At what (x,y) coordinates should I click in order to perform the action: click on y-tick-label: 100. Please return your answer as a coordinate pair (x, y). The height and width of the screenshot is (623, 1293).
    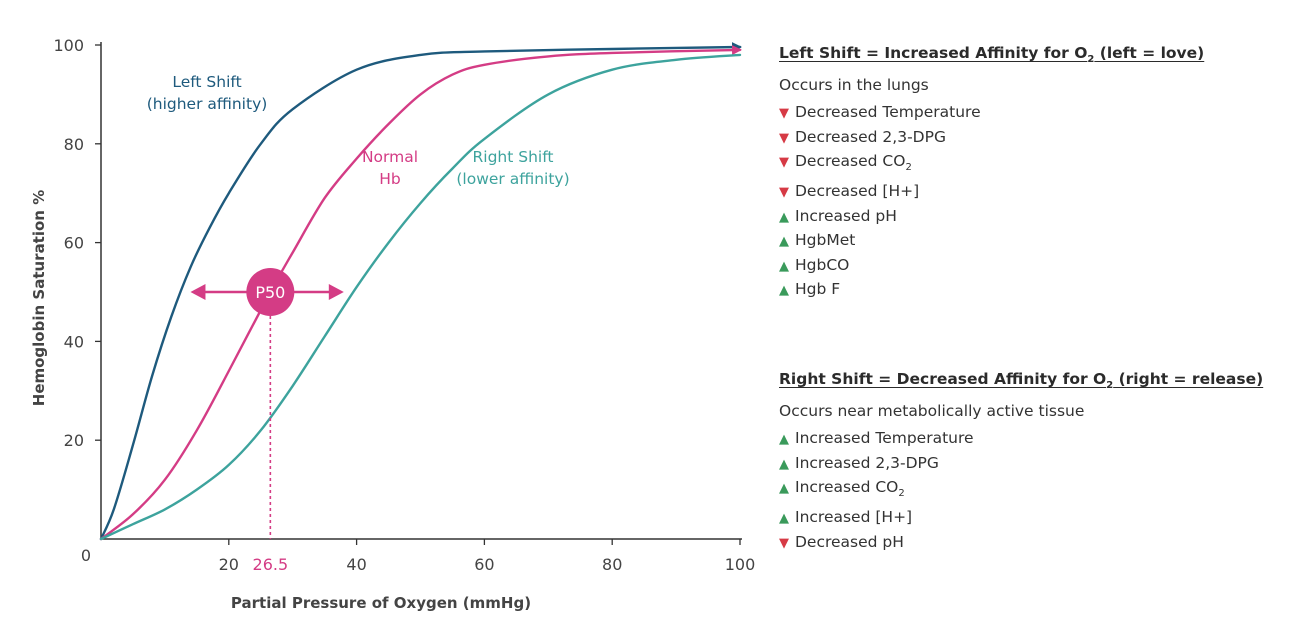
    Looking at the image, I should click on (68, 45).